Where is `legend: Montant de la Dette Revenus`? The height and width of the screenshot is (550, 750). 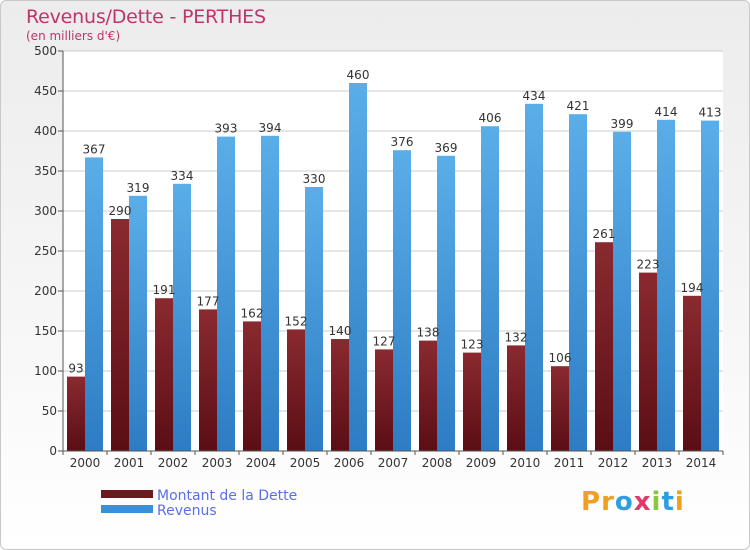
legend: Montant de la Dette Revenus is located at coordinates (199, 503).